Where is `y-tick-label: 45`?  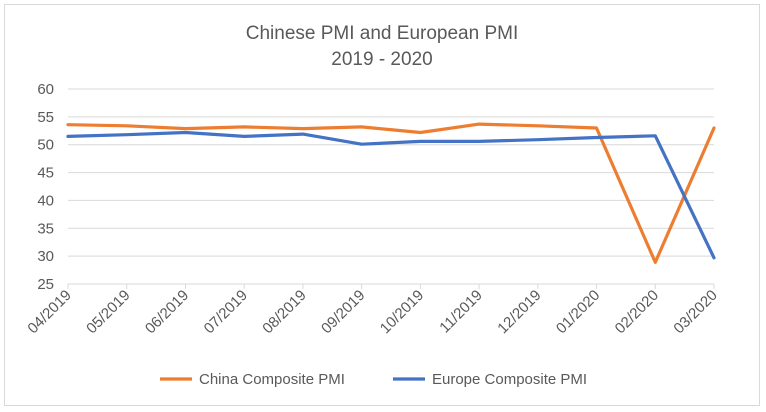
y-tick-label: 45 is located at coordinates (45, 173).